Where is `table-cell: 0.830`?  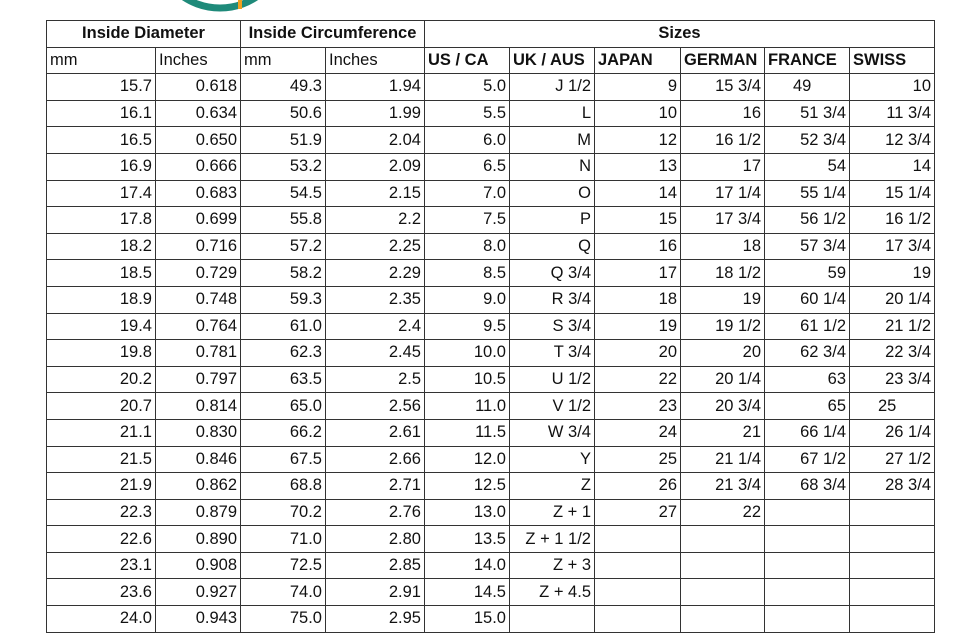 table-cell: 0.830 is located at coordinates (198, 432).